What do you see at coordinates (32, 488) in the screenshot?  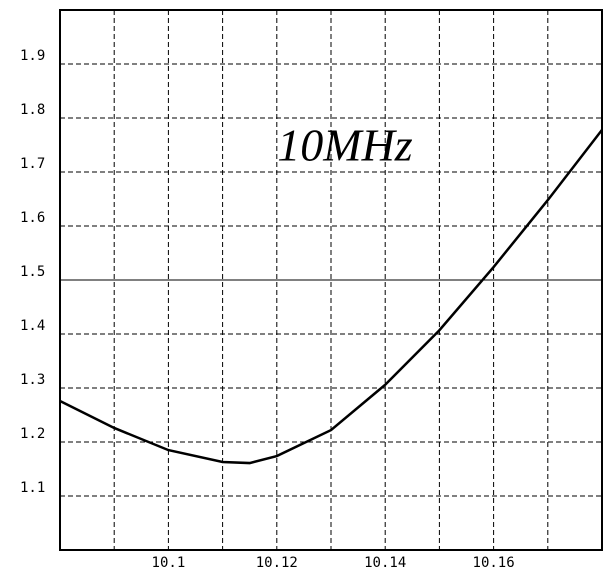 I see `y-tick-label: 1.1` at bounding box center [32, 488].